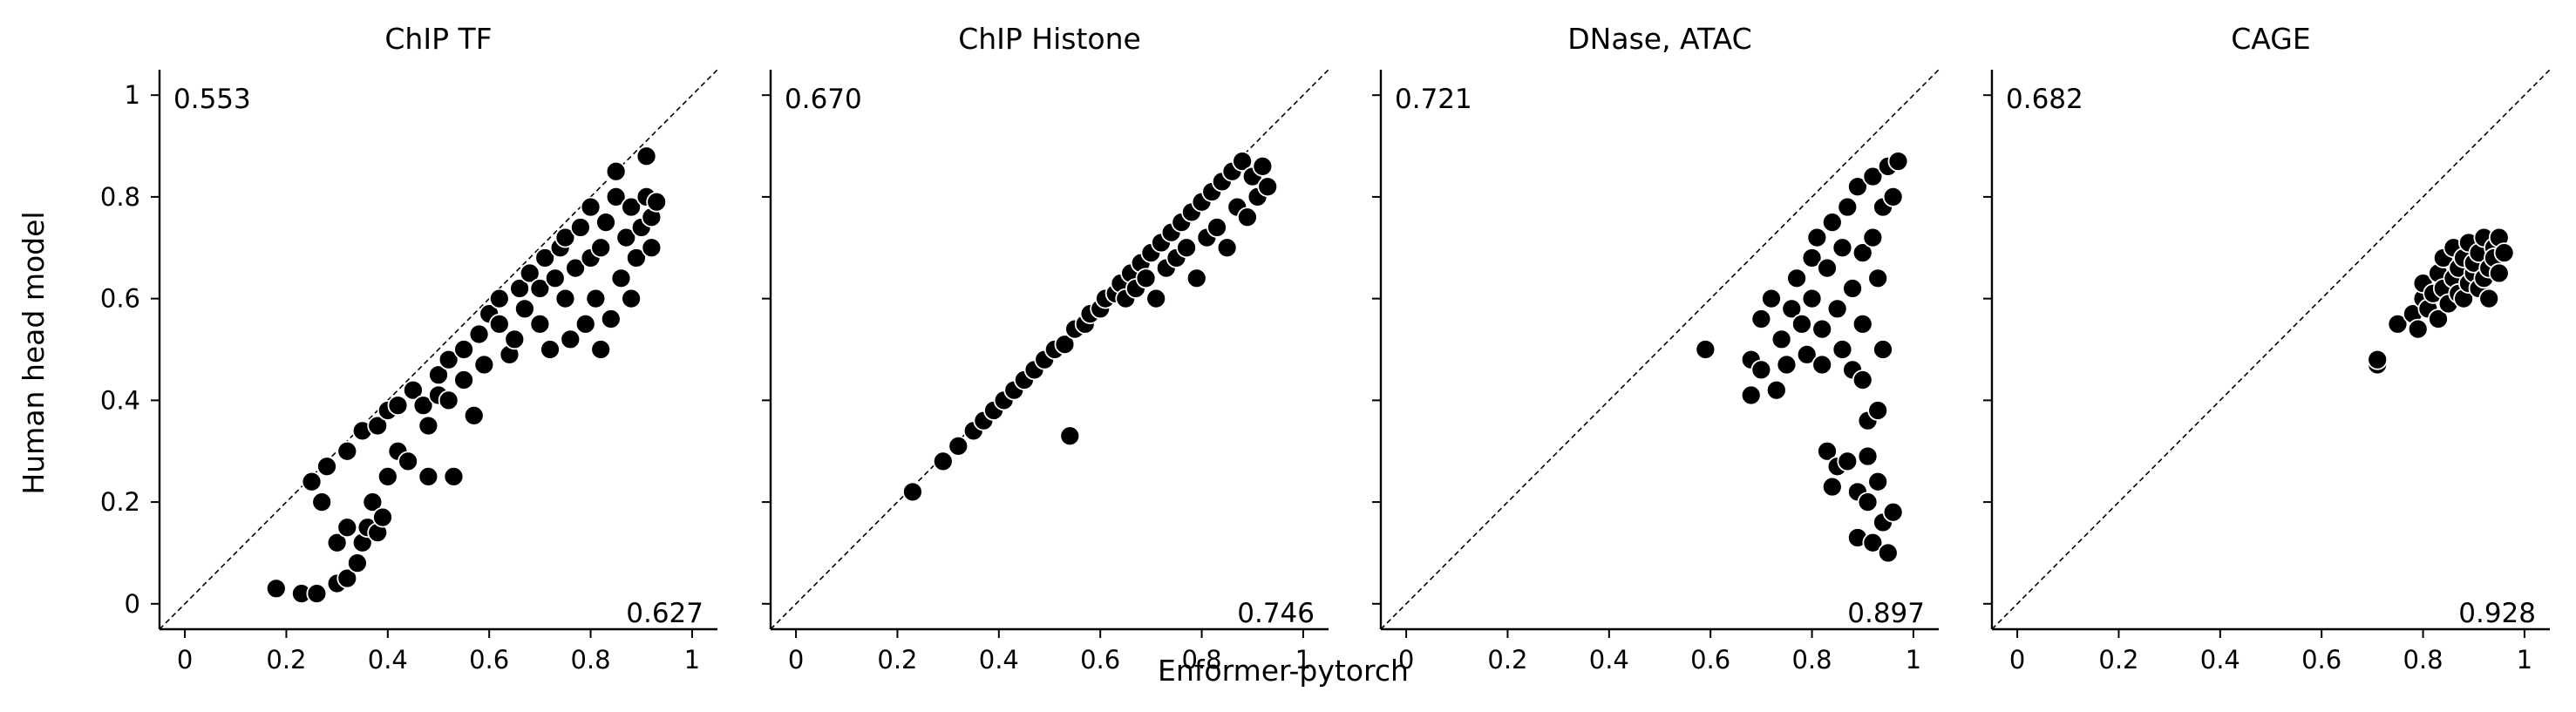  I want to click on figure-xlabel: Enformer-pytorch, so click(1283, 671).